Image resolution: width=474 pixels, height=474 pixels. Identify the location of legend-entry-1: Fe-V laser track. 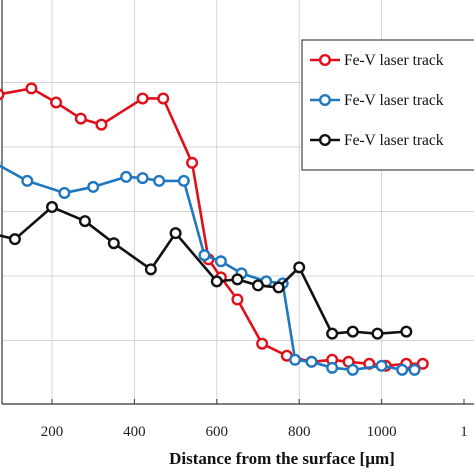
(377, 60).